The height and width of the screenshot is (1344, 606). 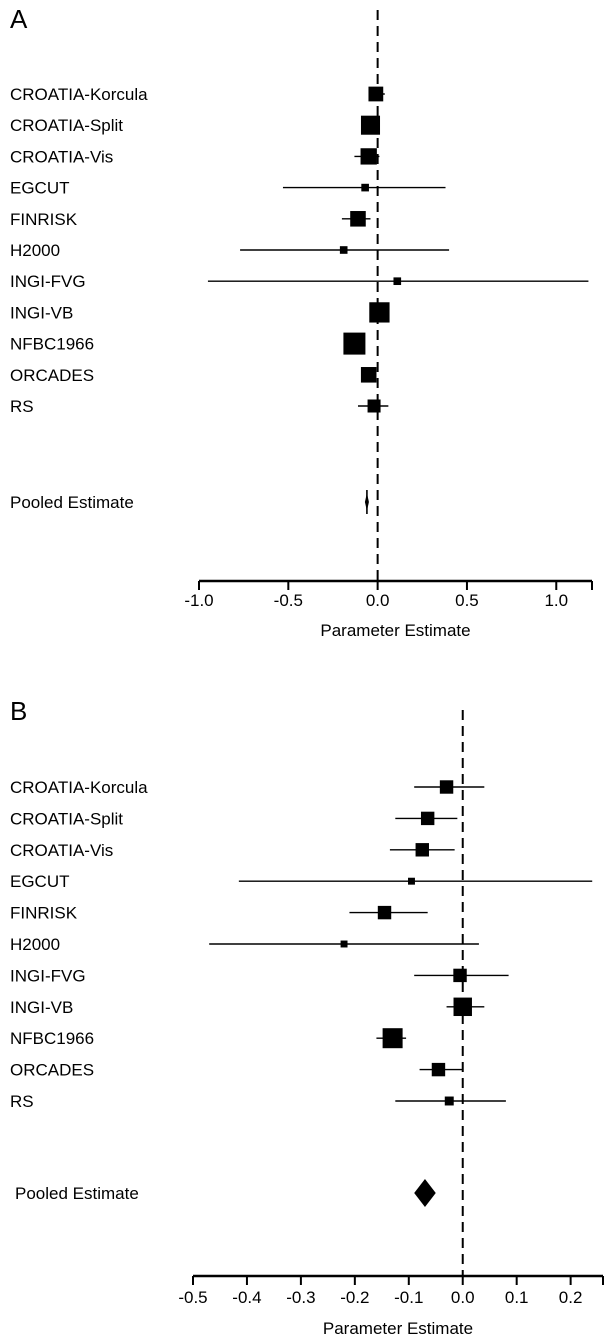 What do you see at coordinates (246, 1297) in the screenshot?
I see `x-tick-label: -0.4` at bounding box center [246, 1297].